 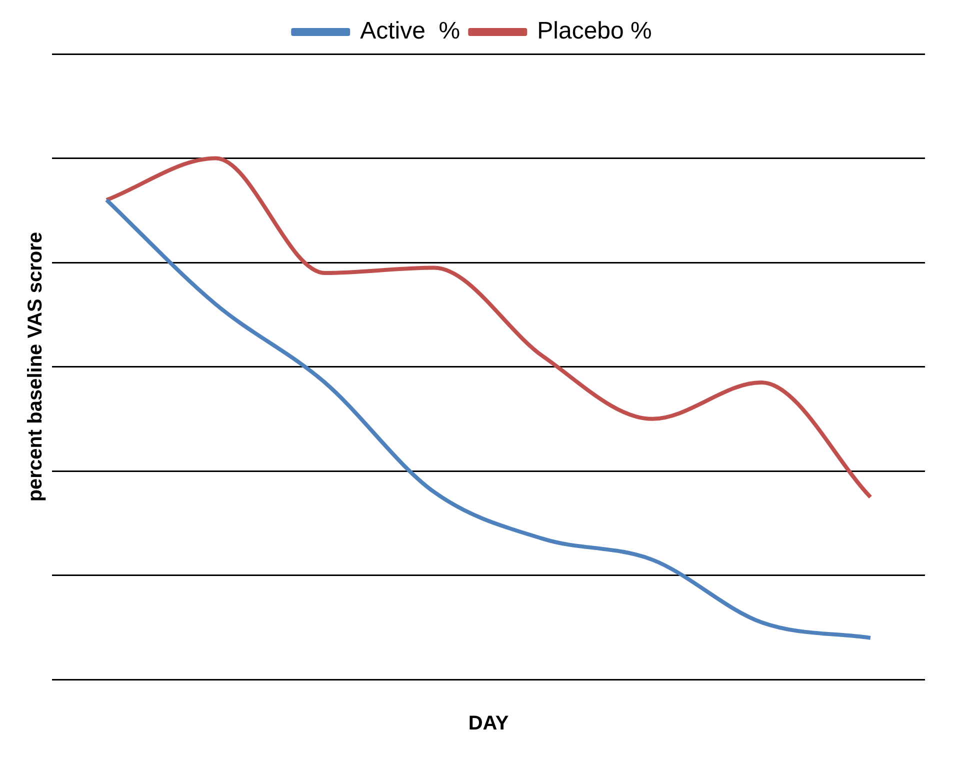 I want to click on x-axis-title: DAY, so click(x=489, y=723).